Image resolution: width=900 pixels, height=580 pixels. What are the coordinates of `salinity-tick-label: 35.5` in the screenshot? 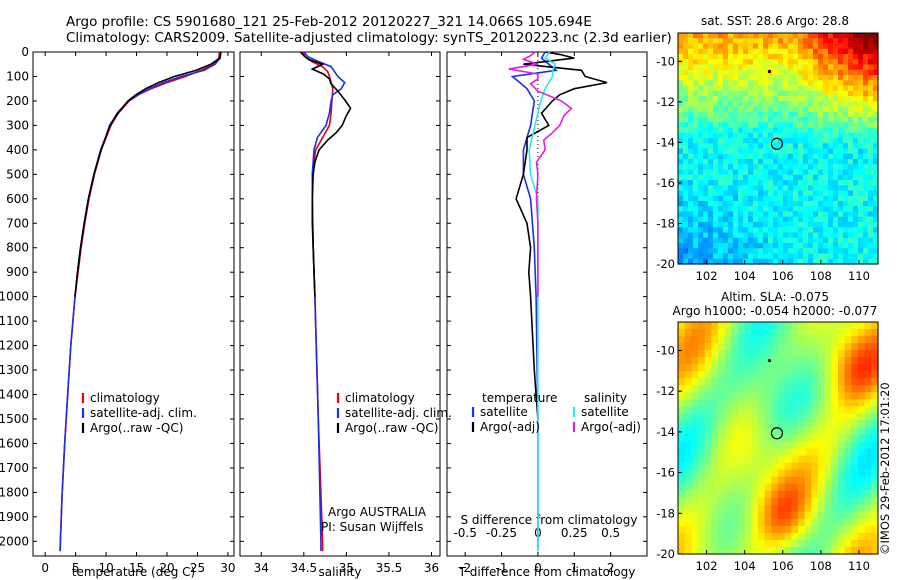 It's located at (389, 568).